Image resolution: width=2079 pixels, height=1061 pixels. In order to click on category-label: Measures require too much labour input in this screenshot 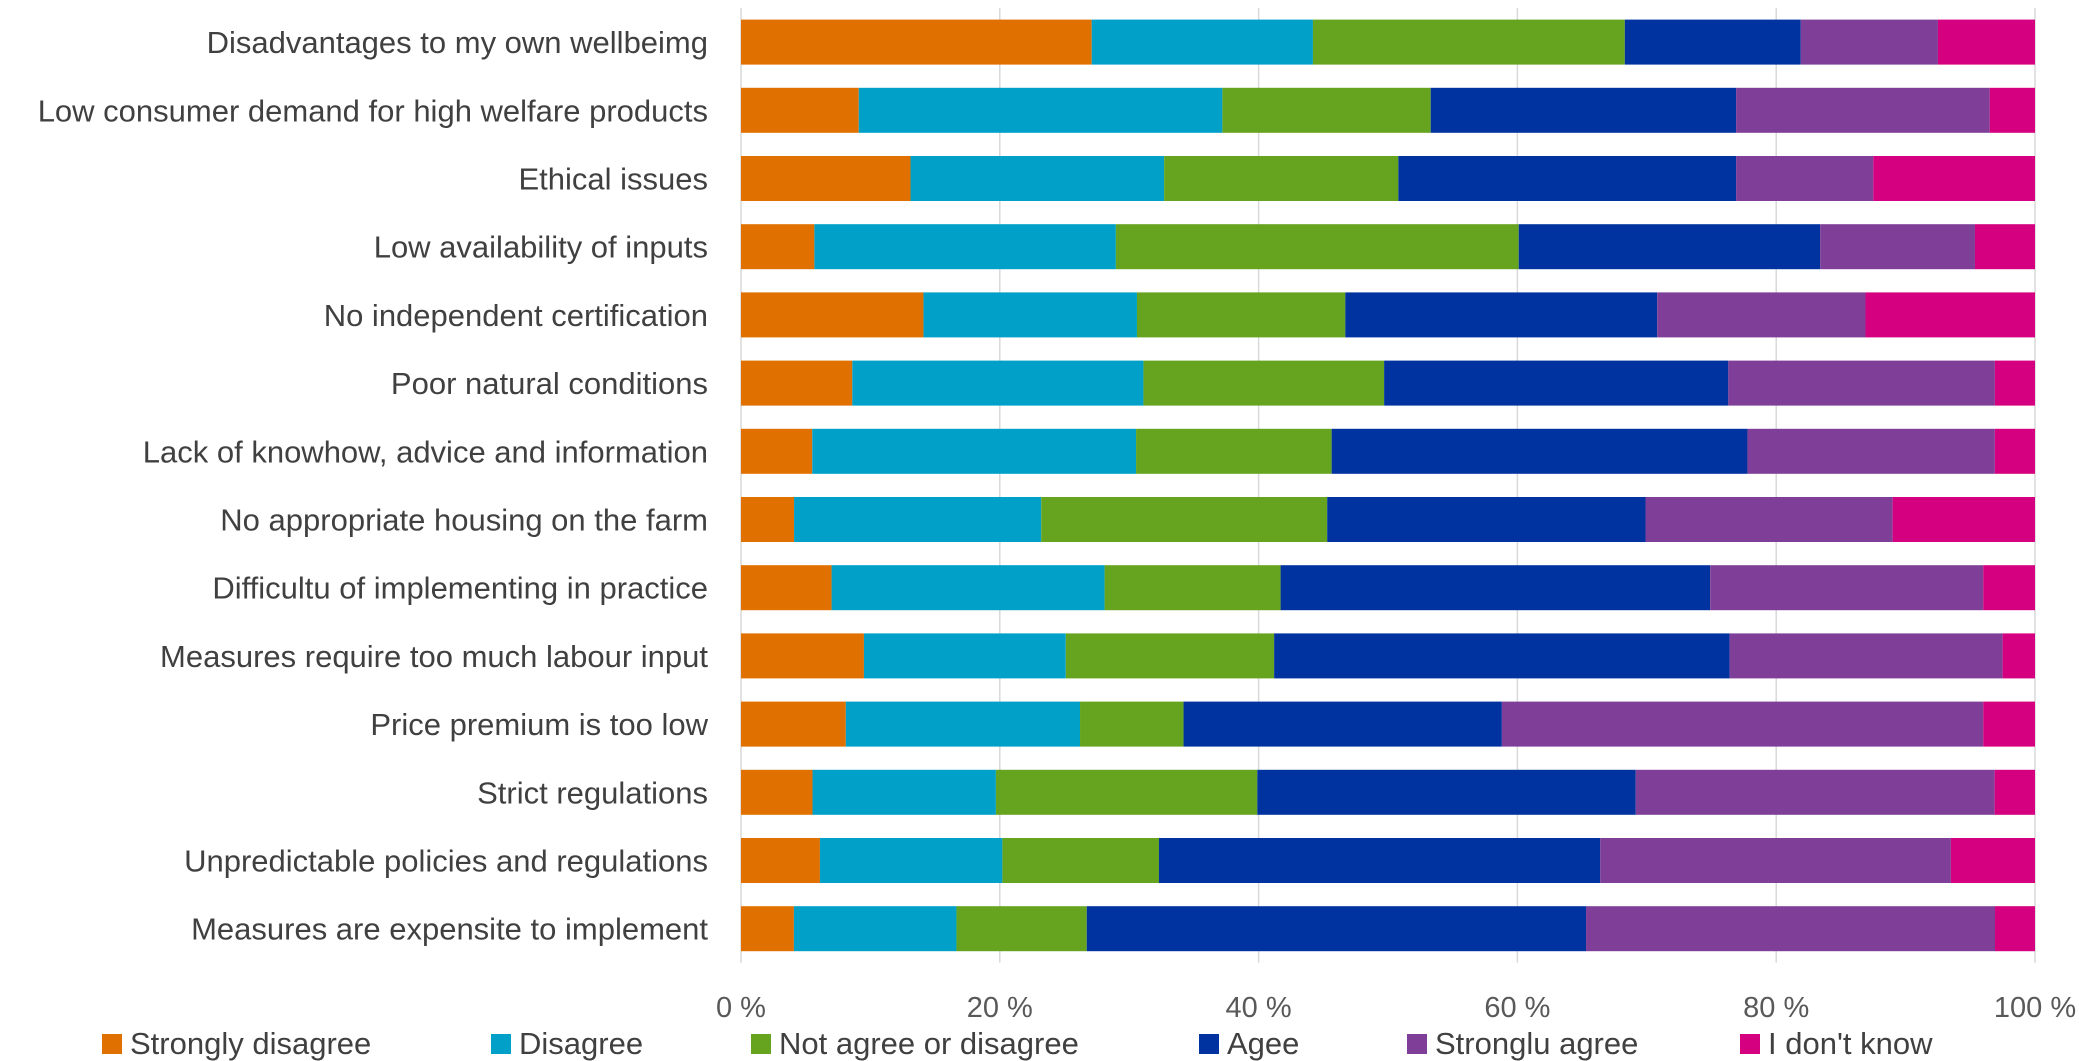, I will do `click(434, 656)`.